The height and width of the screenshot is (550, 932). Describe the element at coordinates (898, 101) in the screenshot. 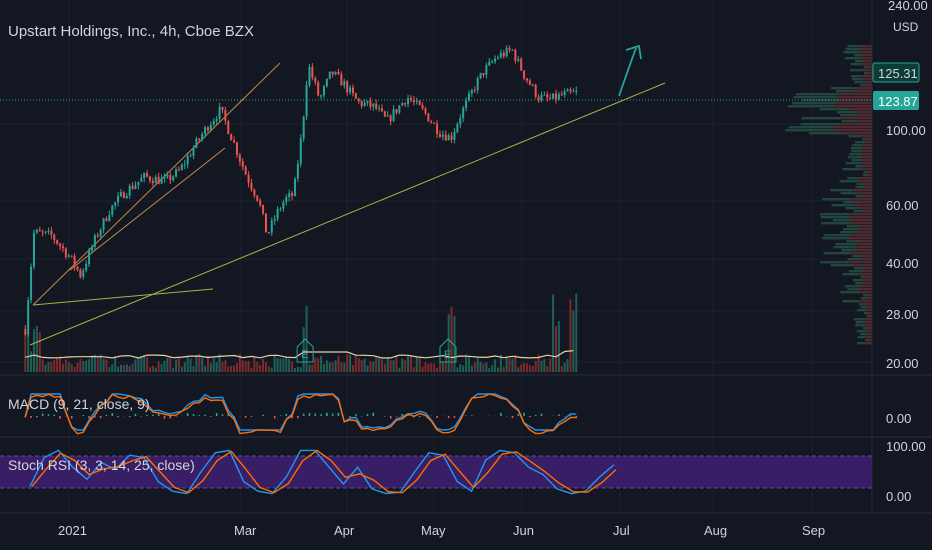

I see `current-price-label: 123.87` at that location.